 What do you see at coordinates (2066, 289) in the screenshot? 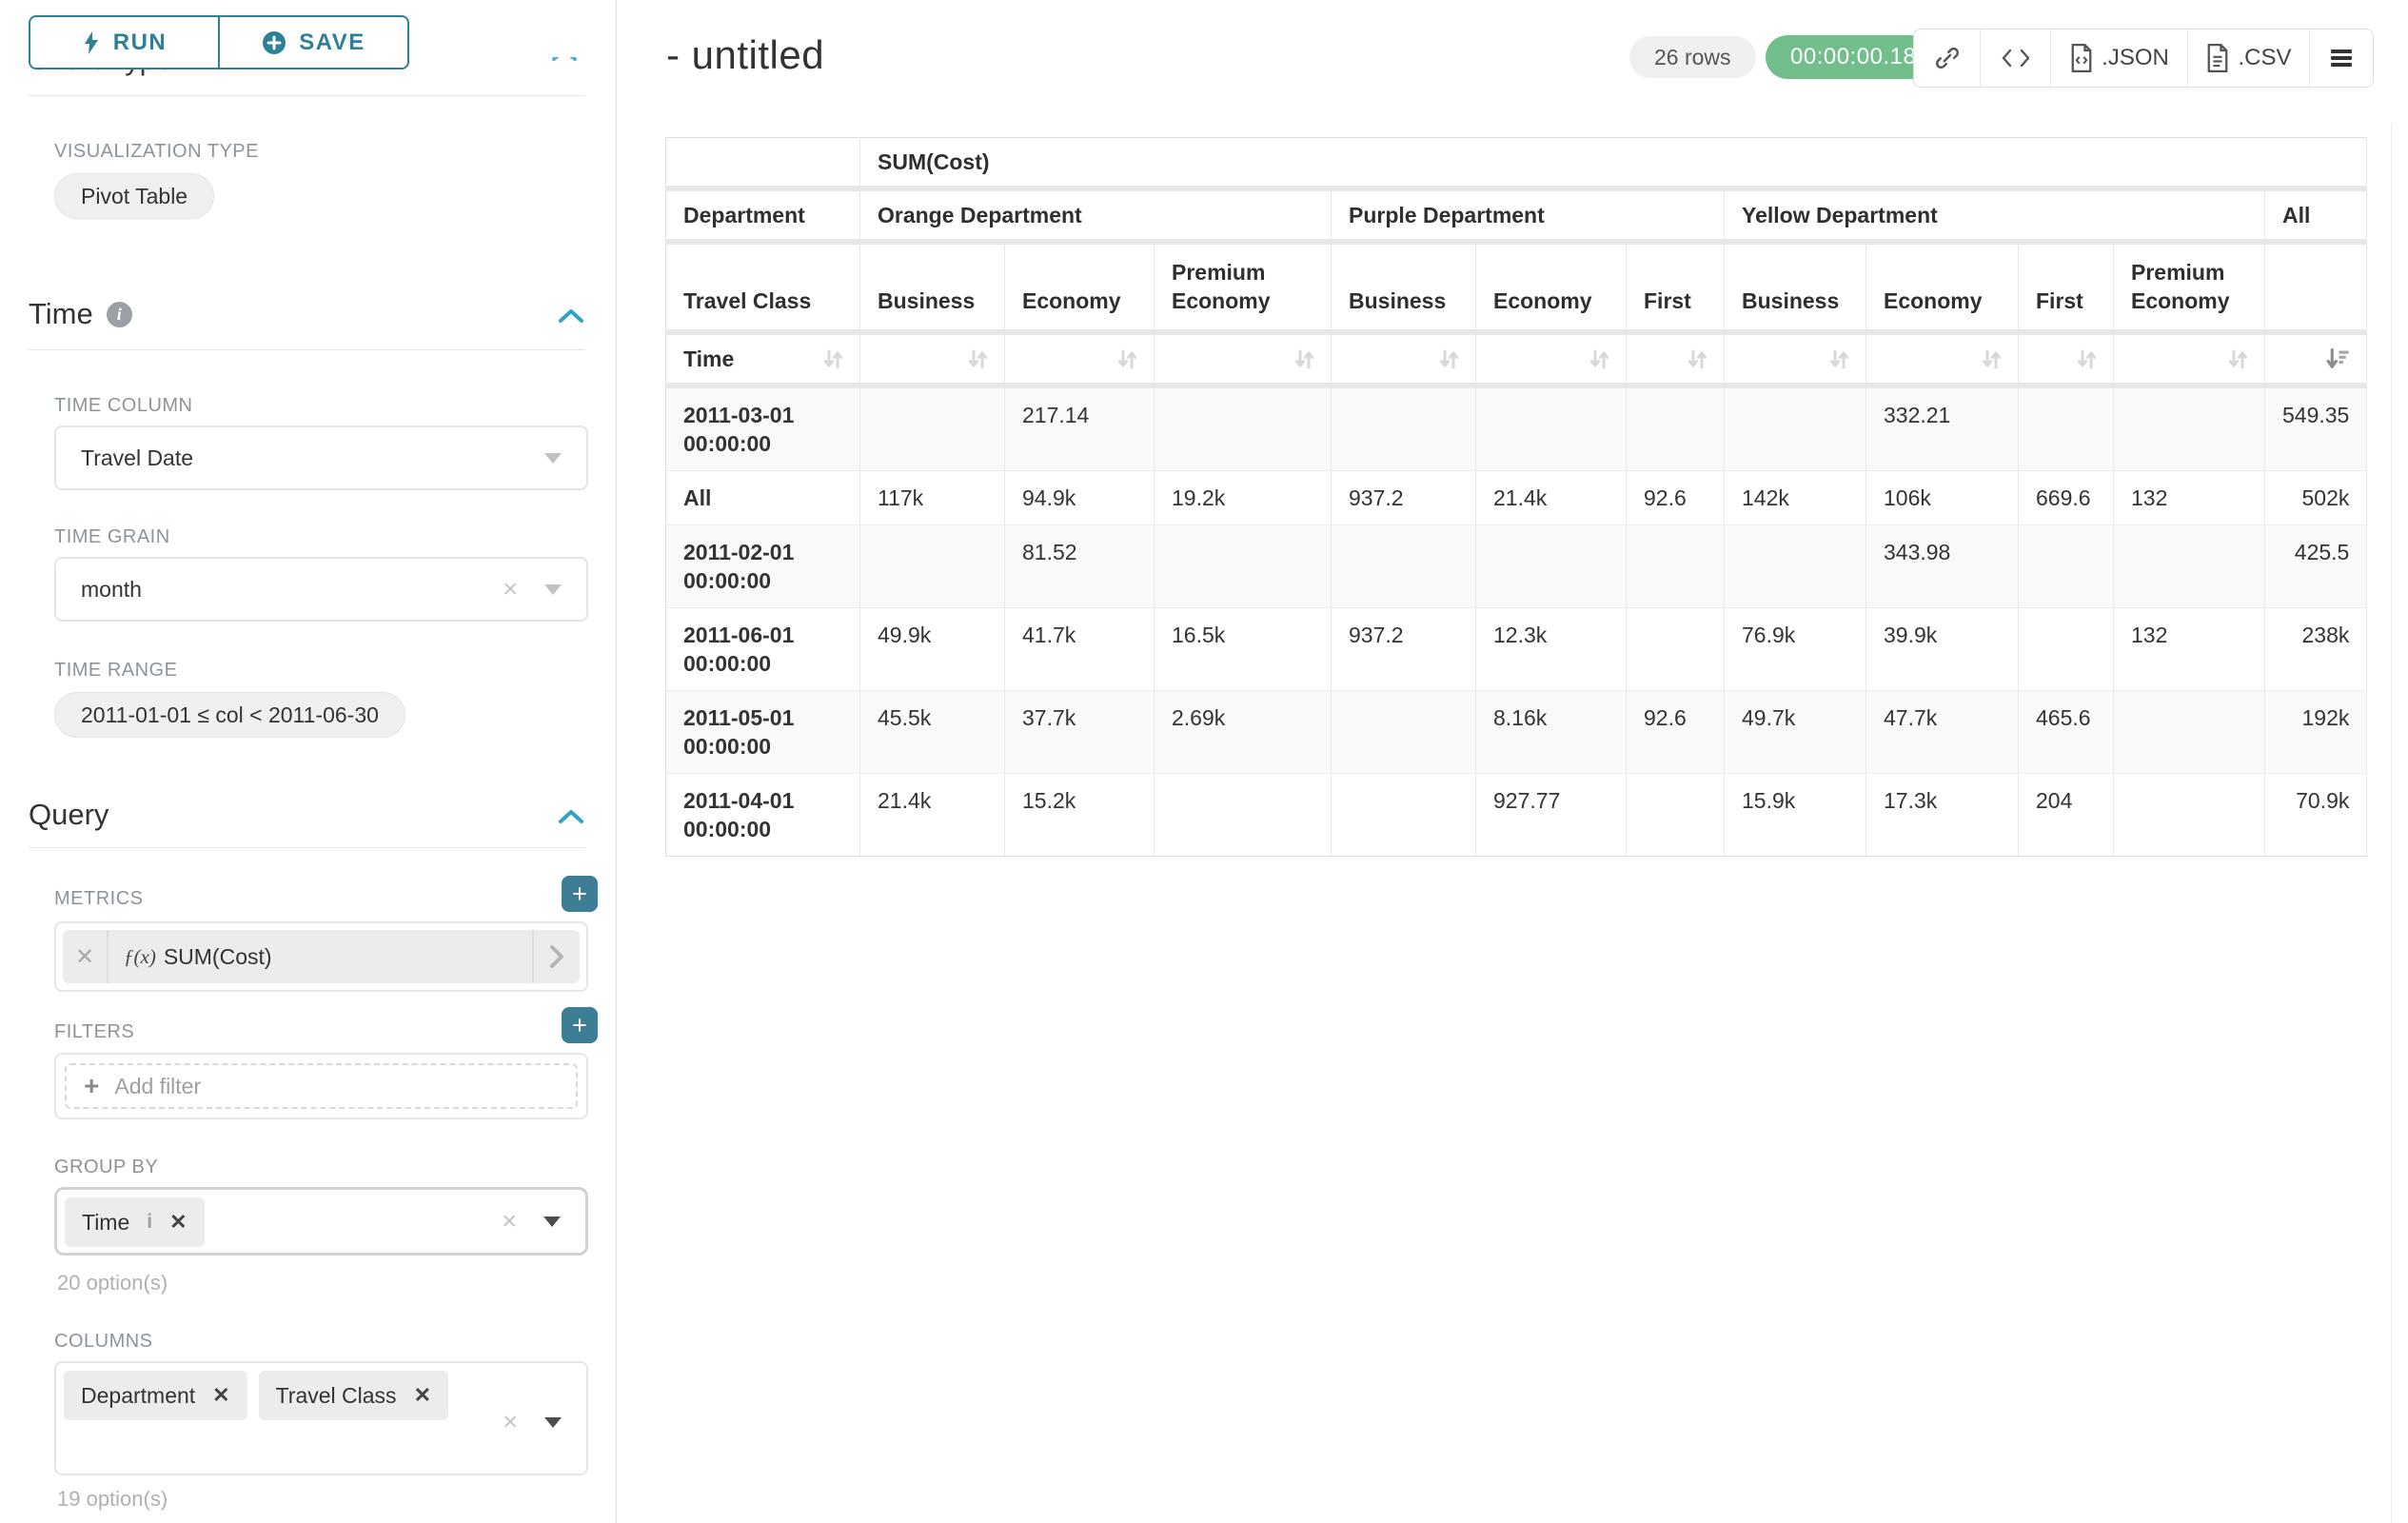
I see `travel-class-header: First` at bounding box center [2066, 289].